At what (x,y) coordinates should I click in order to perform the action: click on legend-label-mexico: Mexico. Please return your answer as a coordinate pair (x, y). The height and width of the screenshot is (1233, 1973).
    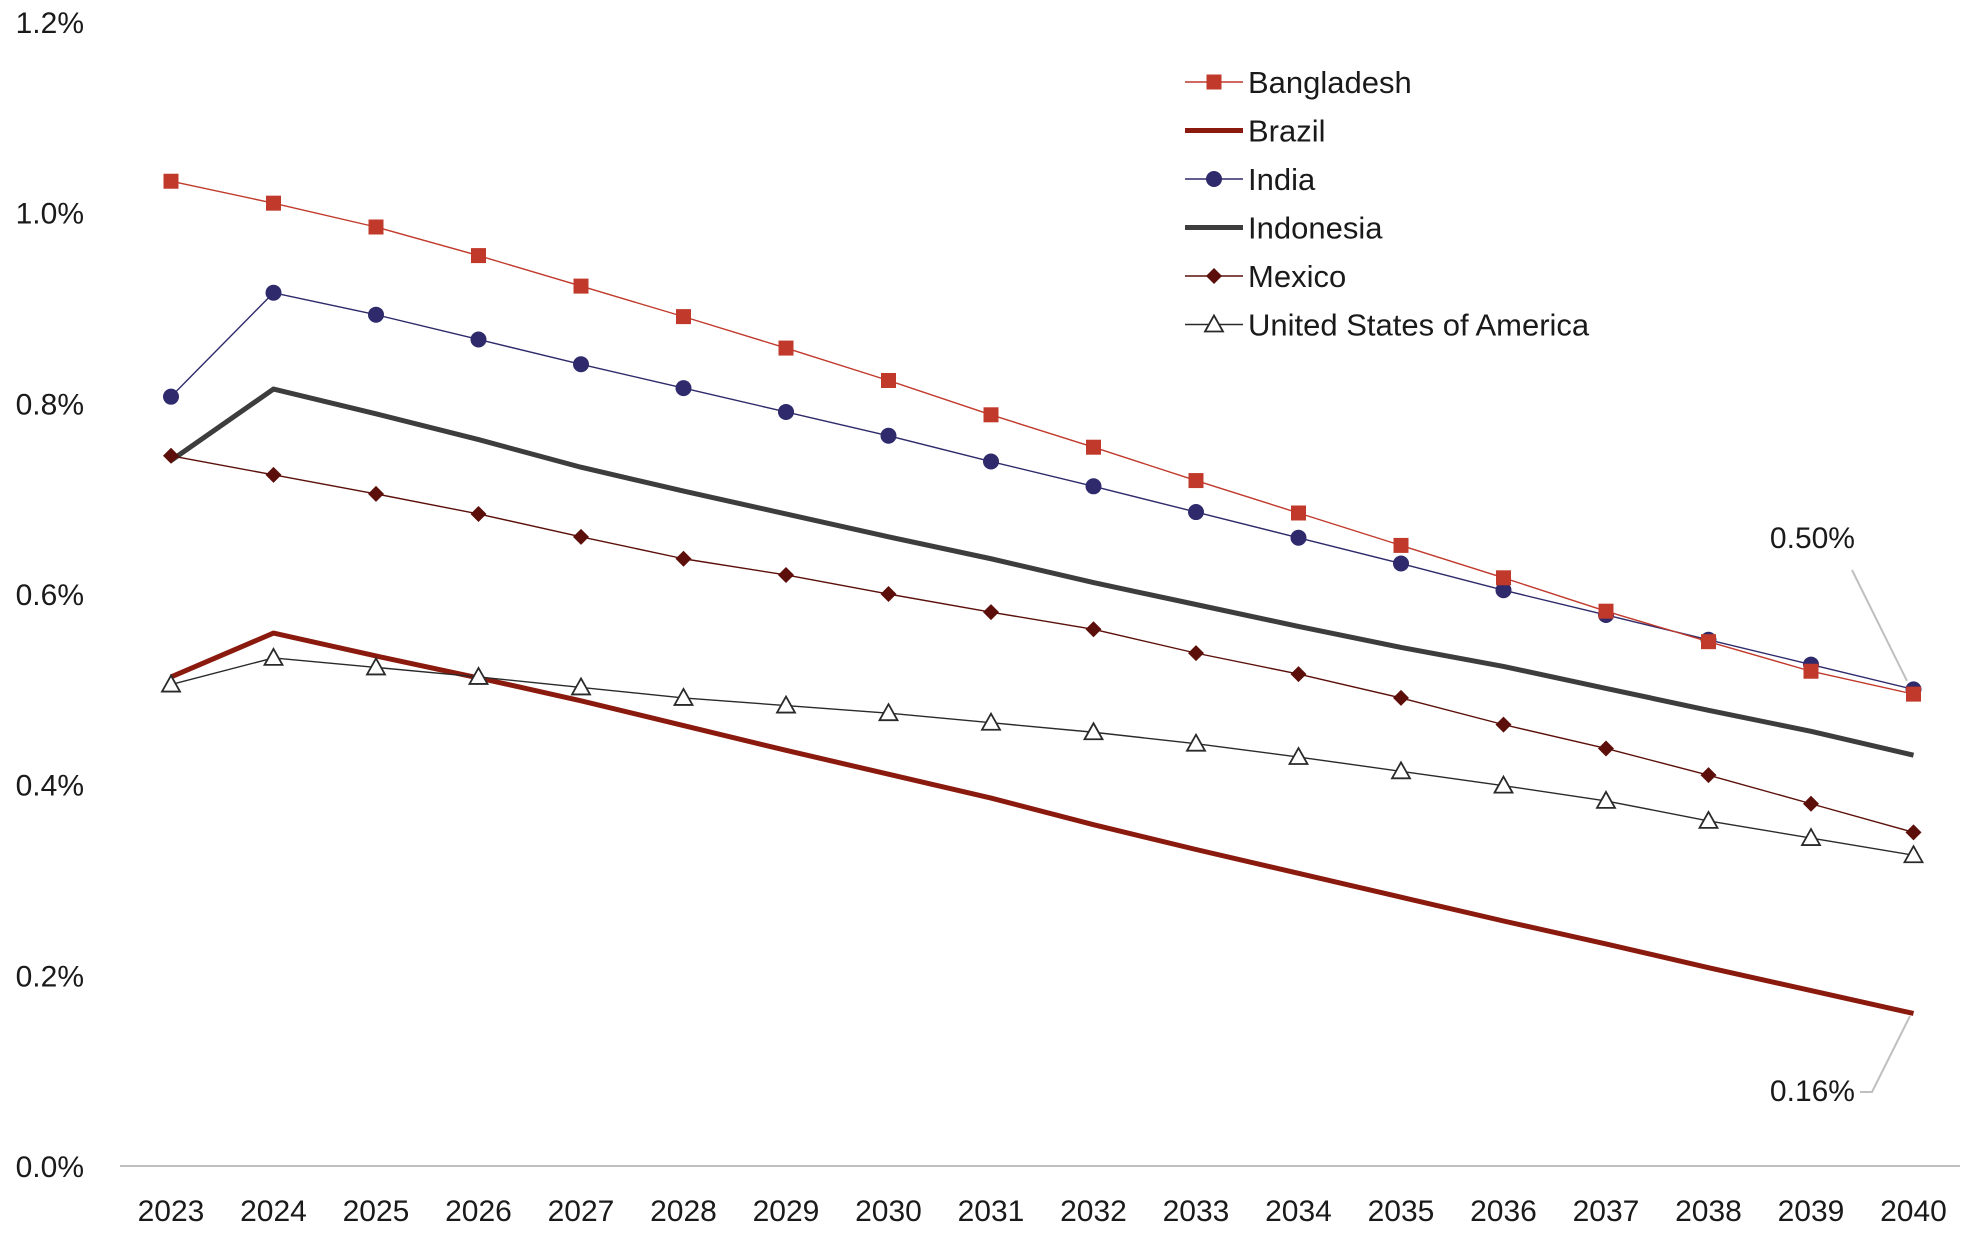
    Looking at the image, I should click on (1297, 276).